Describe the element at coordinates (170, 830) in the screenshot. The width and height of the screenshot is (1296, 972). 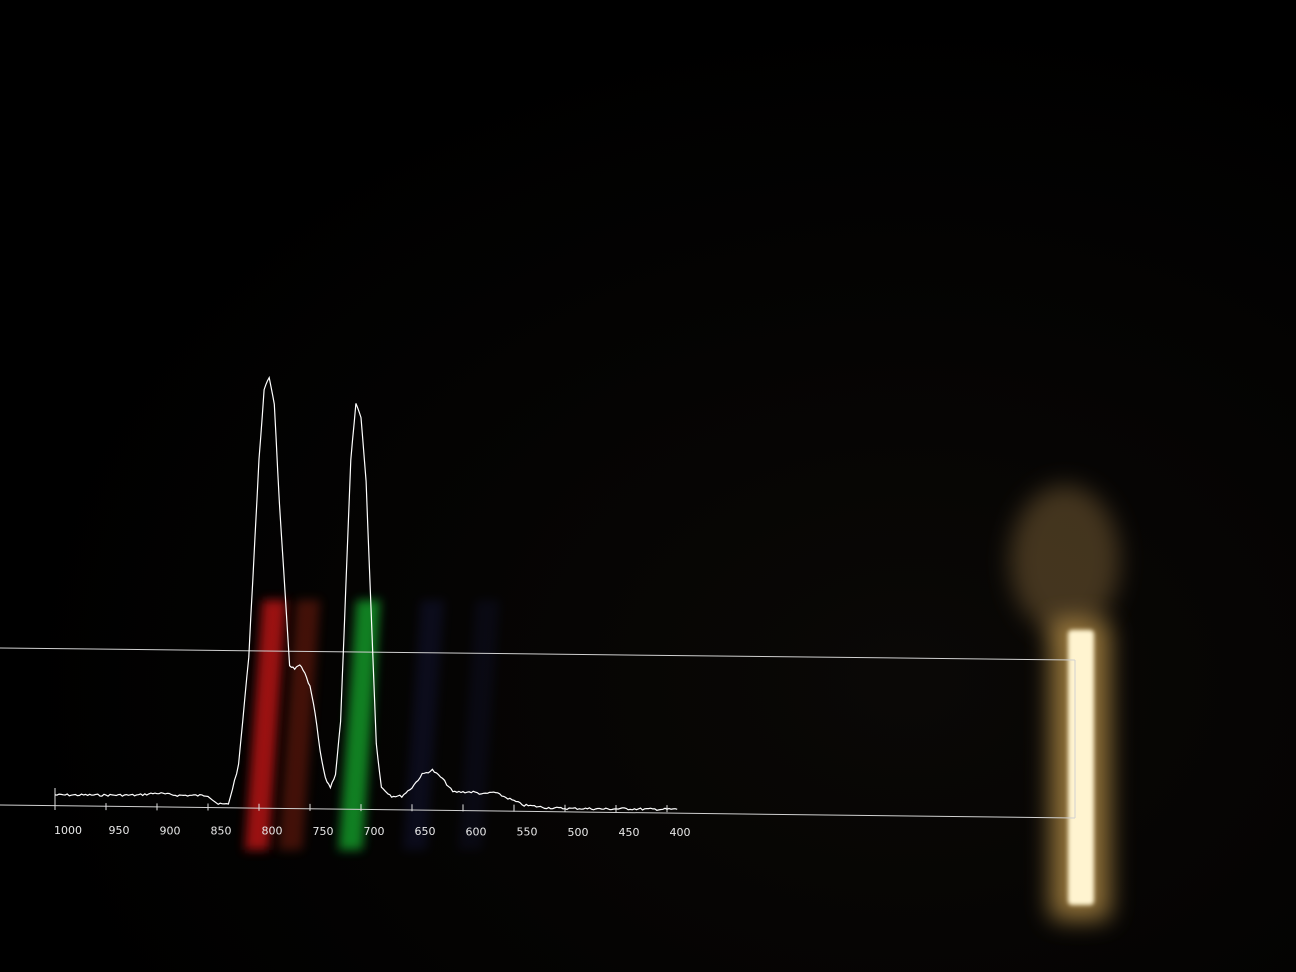
I see `x-tick-label-900: 900` at that location.